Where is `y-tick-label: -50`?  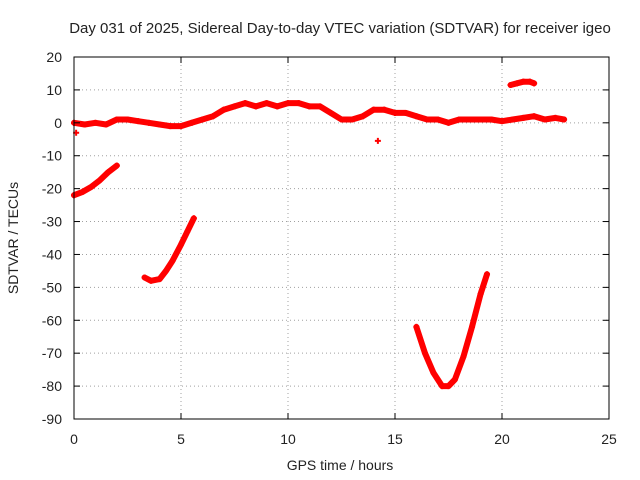
y-tick-label: -50 is located at coordinates (52, 287).